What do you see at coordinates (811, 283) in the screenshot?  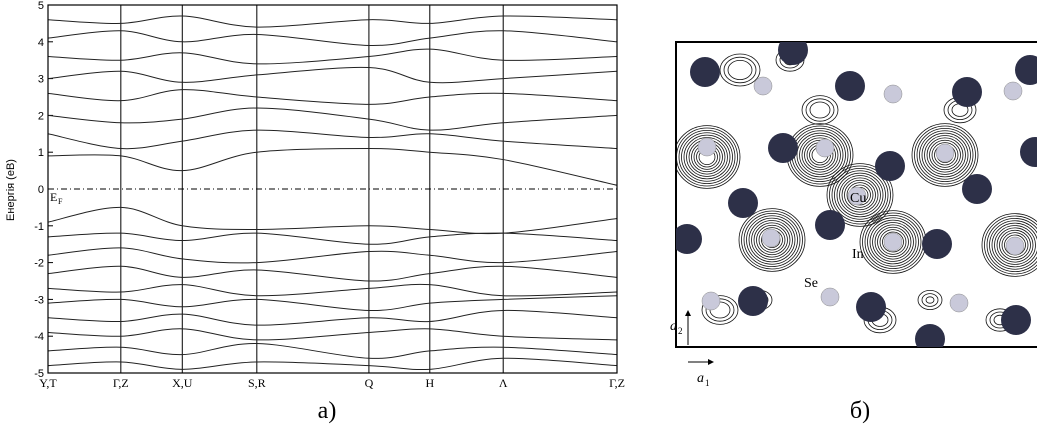 I see `atom-label: Se` at bounding box center [811, 283].